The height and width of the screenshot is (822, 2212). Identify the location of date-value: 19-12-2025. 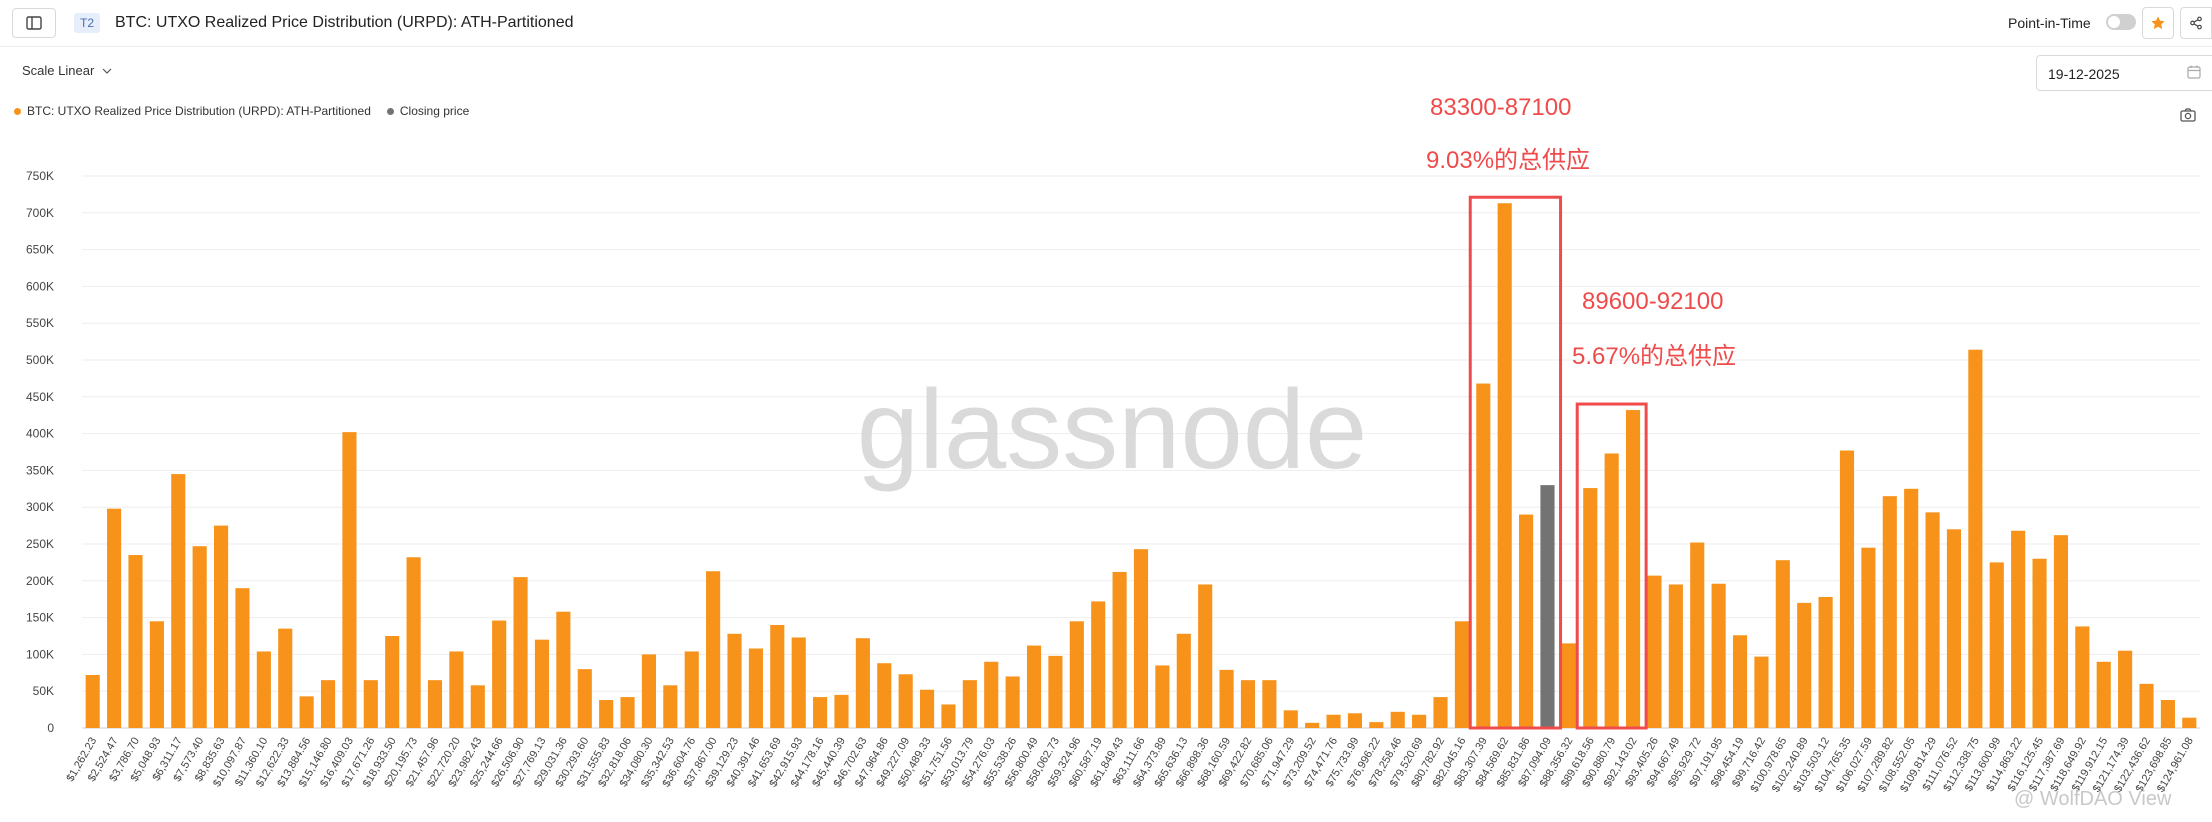
(2084, 74).